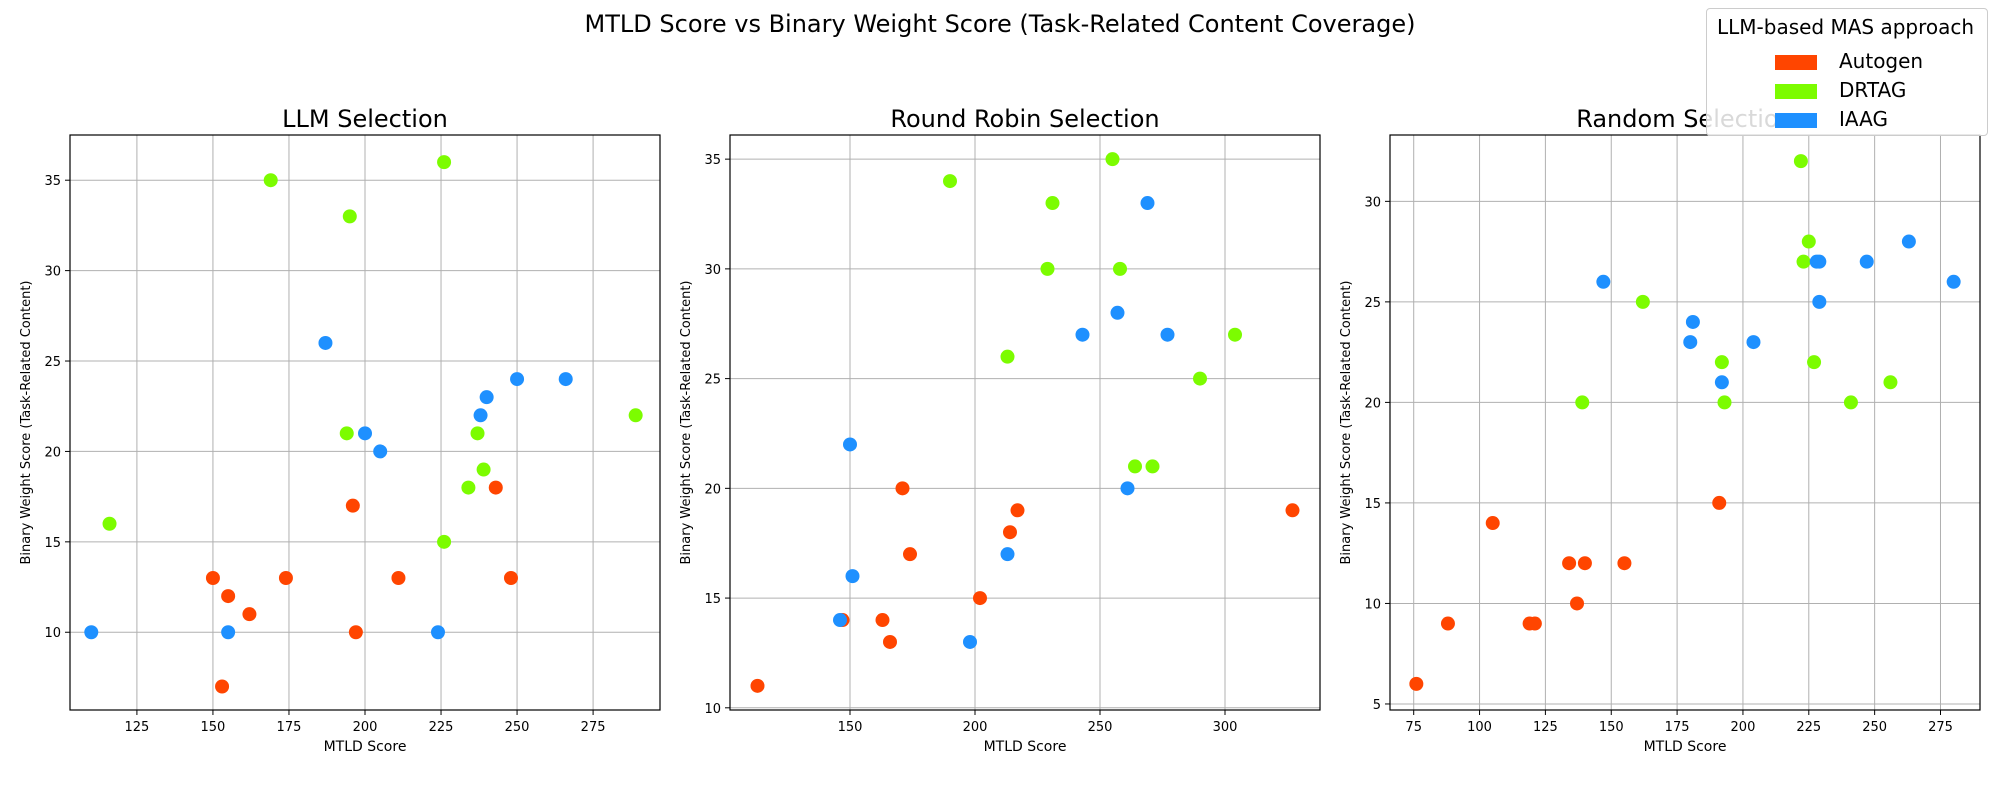 This screenshot has height=800, width=2000. Describe the element at coordinates (1413, 727) in the screenshot. I see `x-tick-label: 75` at that location.